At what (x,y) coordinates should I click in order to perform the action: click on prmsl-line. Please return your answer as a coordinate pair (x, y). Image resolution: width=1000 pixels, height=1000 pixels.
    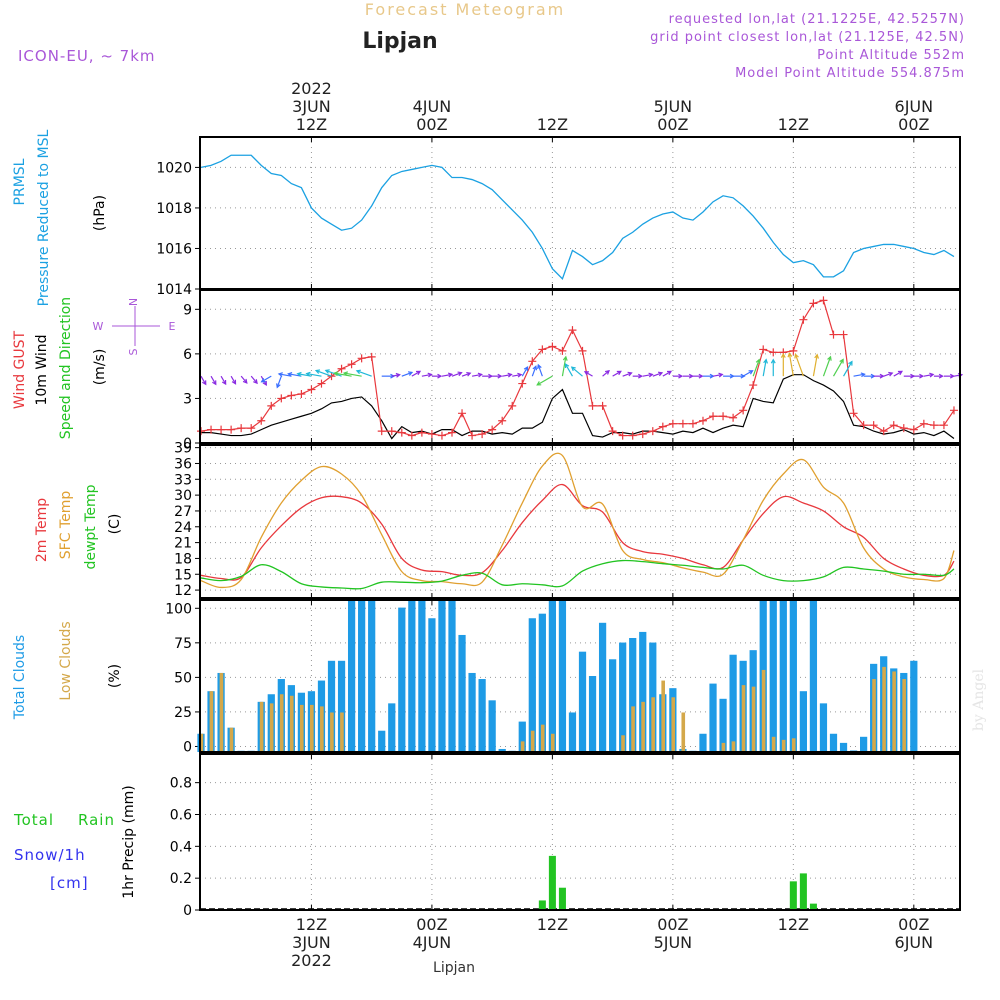
    Looking at the image, I should click on (577, 217).